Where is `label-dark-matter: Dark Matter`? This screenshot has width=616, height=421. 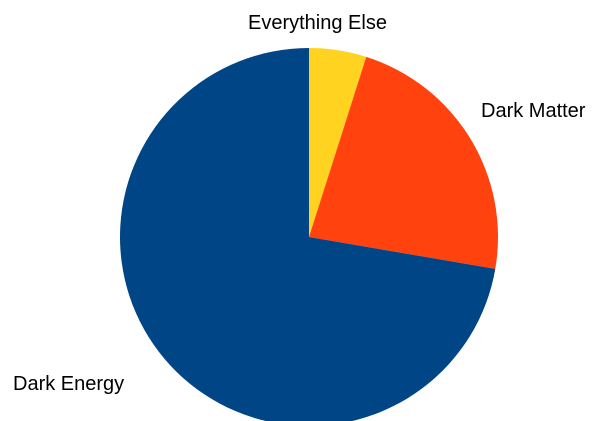
label-dark-matter: Dark Matter is located at coordinates (533, 111).